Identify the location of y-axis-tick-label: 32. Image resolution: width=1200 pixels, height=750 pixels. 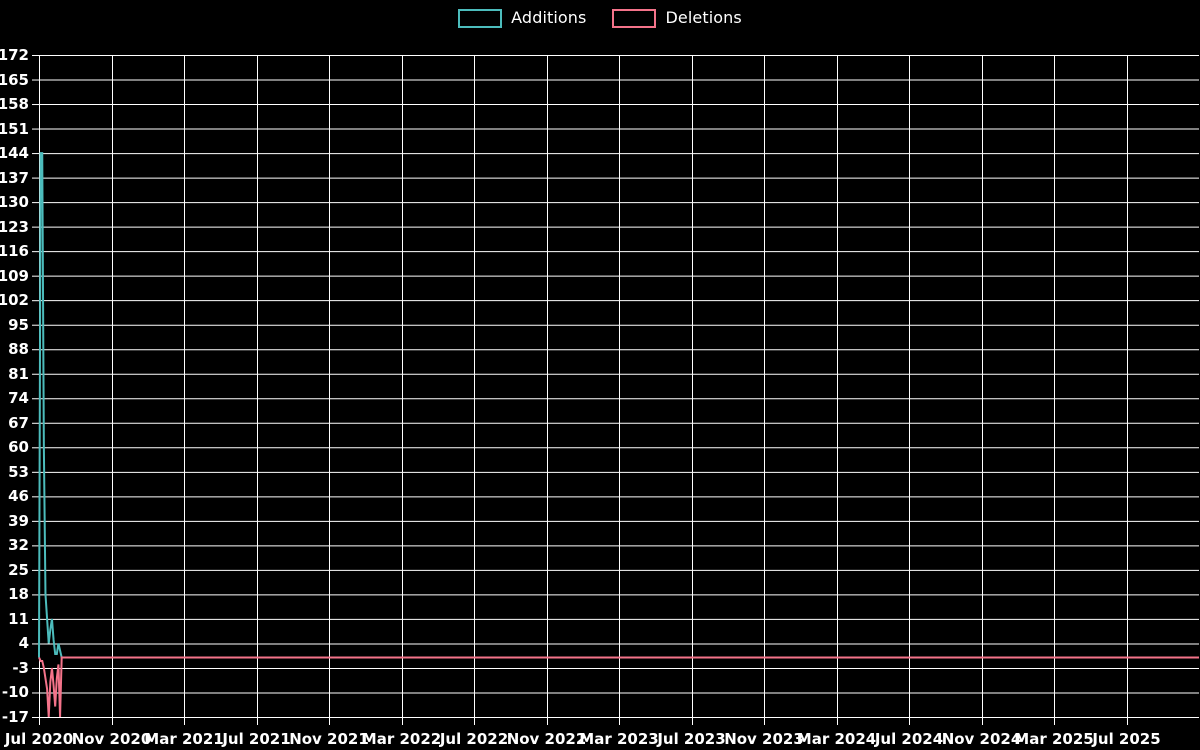
(18, 545).